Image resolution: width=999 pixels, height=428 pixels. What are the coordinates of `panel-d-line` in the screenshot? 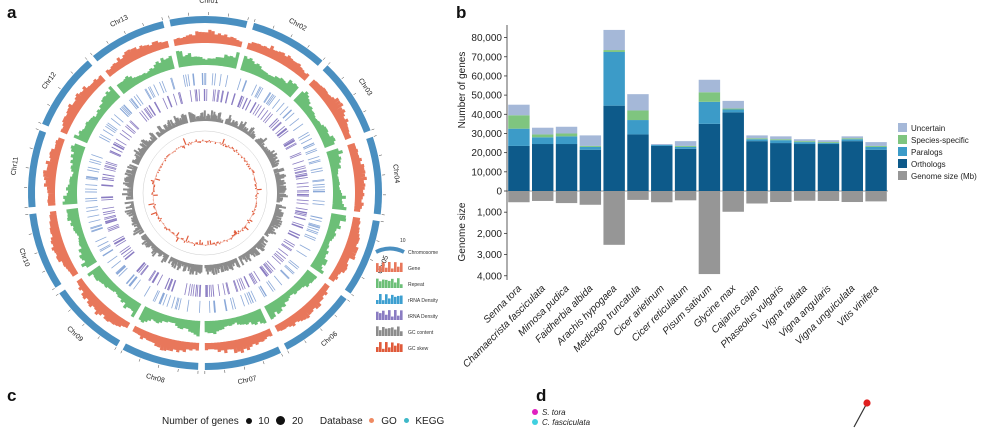 It's located at (860, 415).